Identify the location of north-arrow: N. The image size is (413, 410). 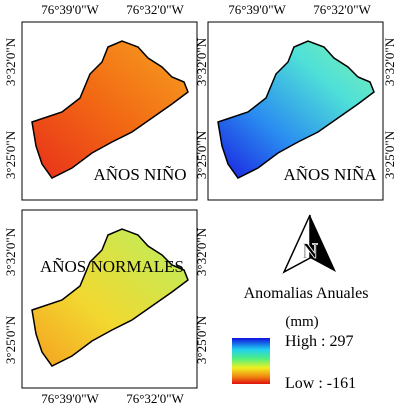
(309, 244).